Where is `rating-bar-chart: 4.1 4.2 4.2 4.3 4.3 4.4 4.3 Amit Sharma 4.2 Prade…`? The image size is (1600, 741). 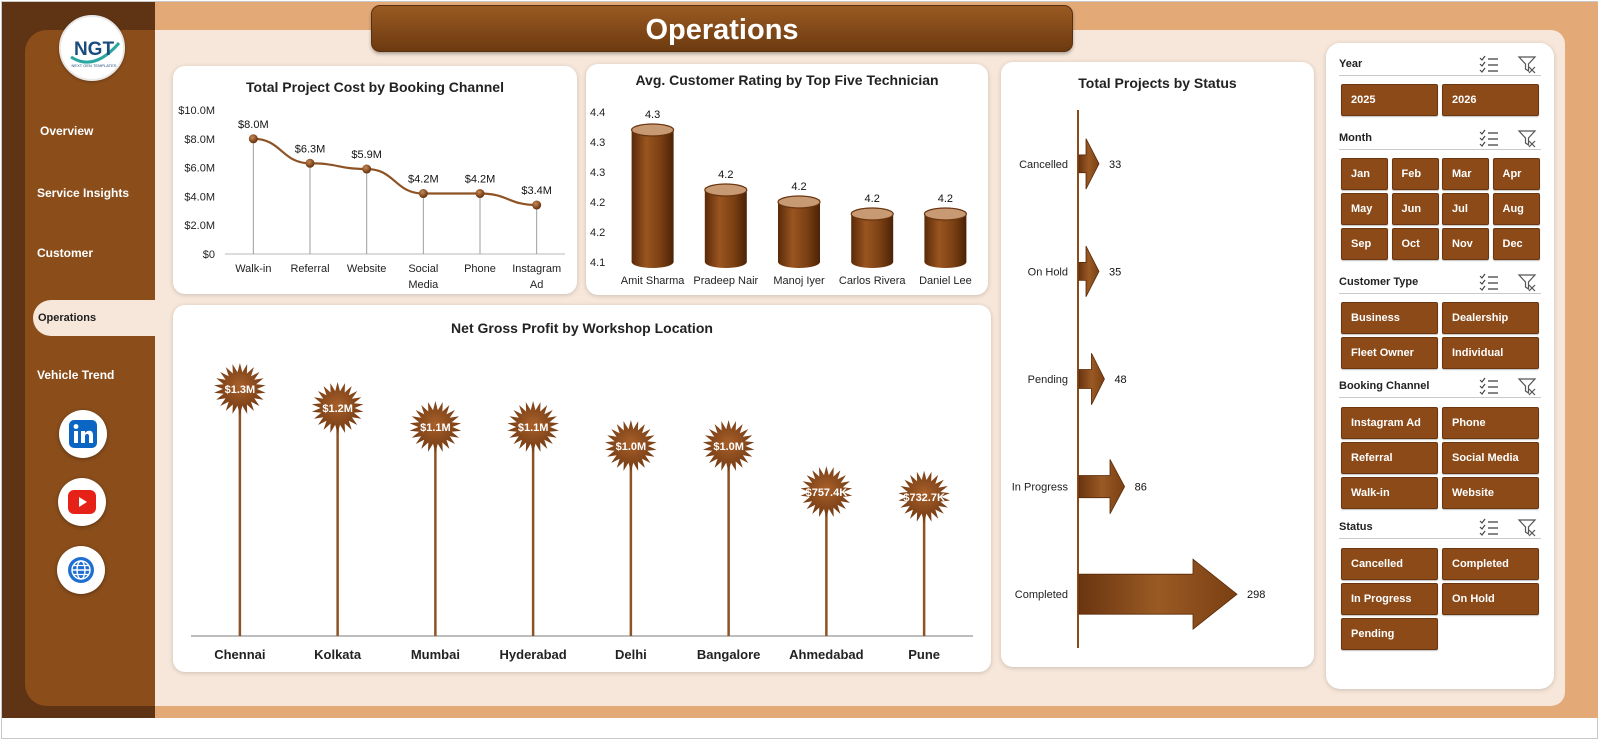 rating-bar-chart: 4.1 4.2 4.2 4.3 4.3 4.4 4.3 Amit Sharma 4.2 Prade… is located at coordinates (781, 197).